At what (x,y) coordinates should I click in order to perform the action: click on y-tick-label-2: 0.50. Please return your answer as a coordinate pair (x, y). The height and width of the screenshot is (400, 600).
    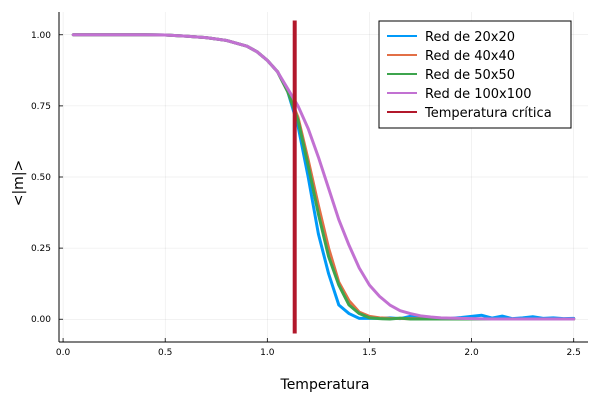
    Looking at the image, I should click on (41, 178).